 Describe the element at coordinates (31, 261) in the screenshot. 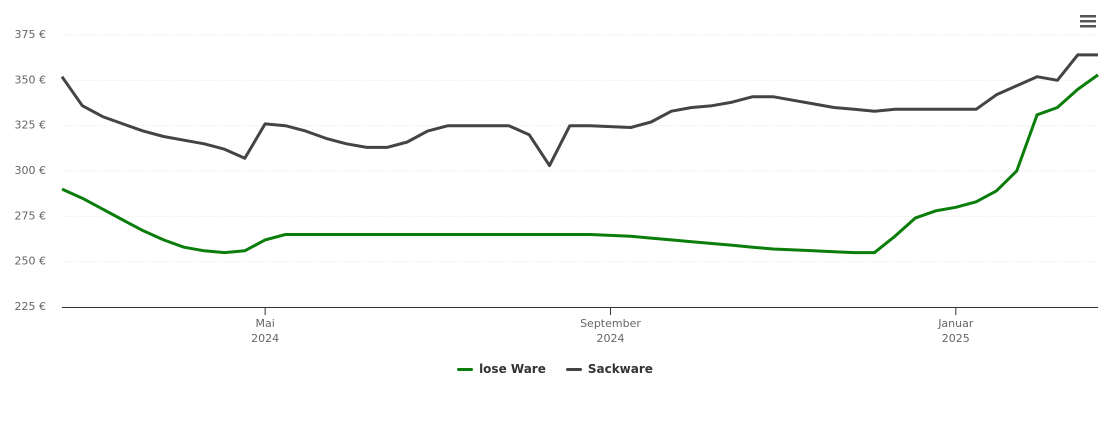

I see `y-tick-label: 250 €` at that location.